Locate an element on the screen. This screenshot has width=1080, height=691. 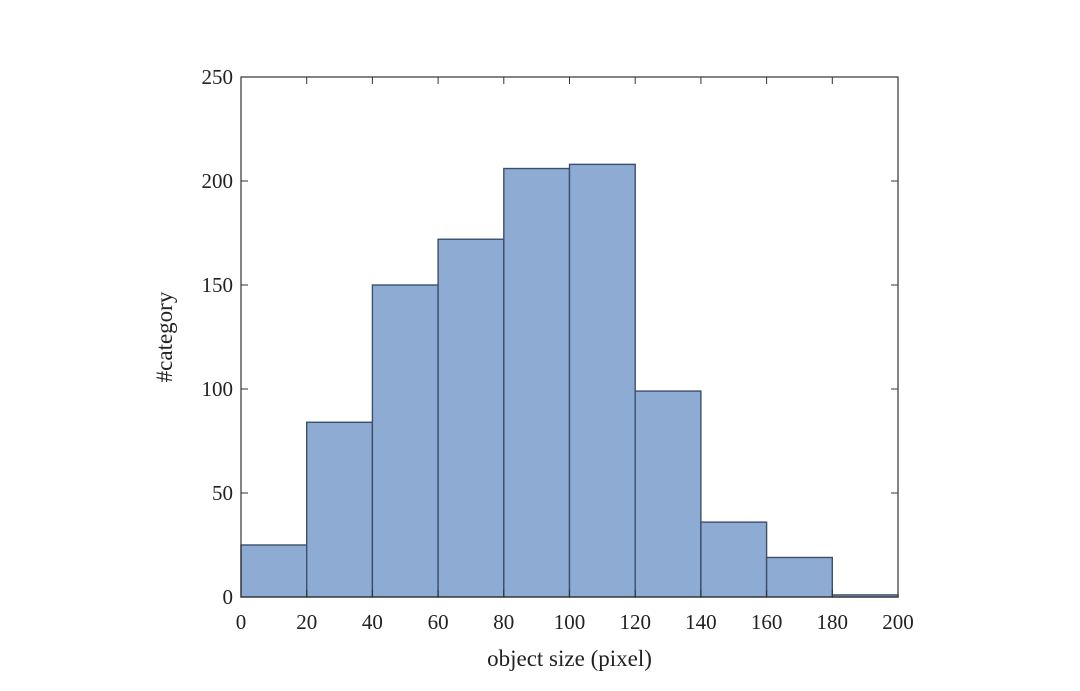
y-tick-label: 50 is located at coordinates (222, 493).